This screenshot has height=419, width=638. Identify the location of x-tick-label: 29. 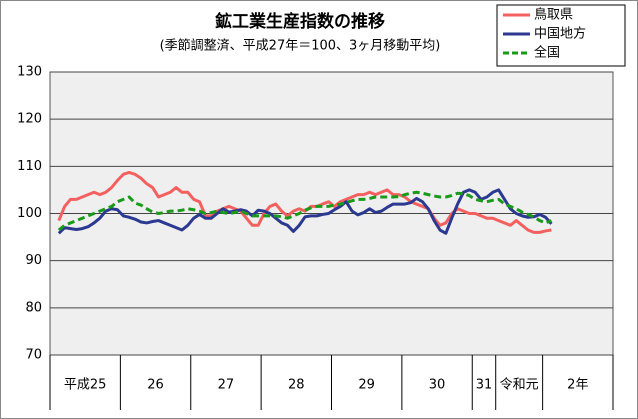
(366, 385).